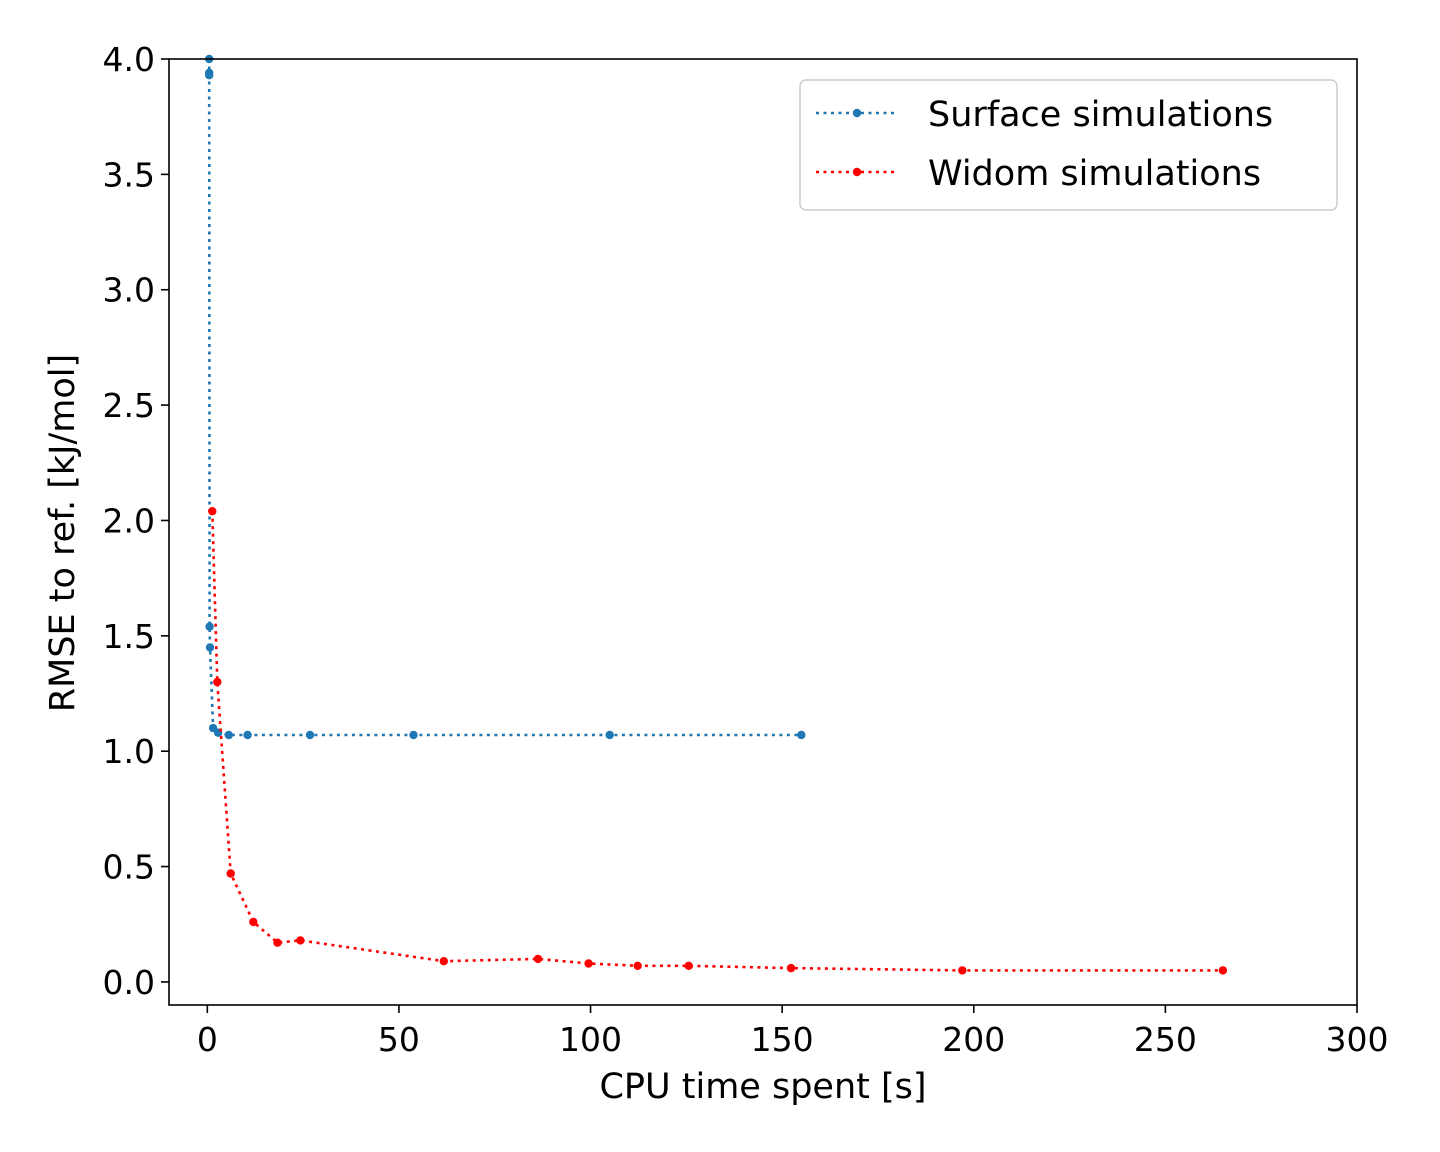 The width and height of the screenshot is (1440, 1152). I want to click on legend-box, so click(1068, 145).